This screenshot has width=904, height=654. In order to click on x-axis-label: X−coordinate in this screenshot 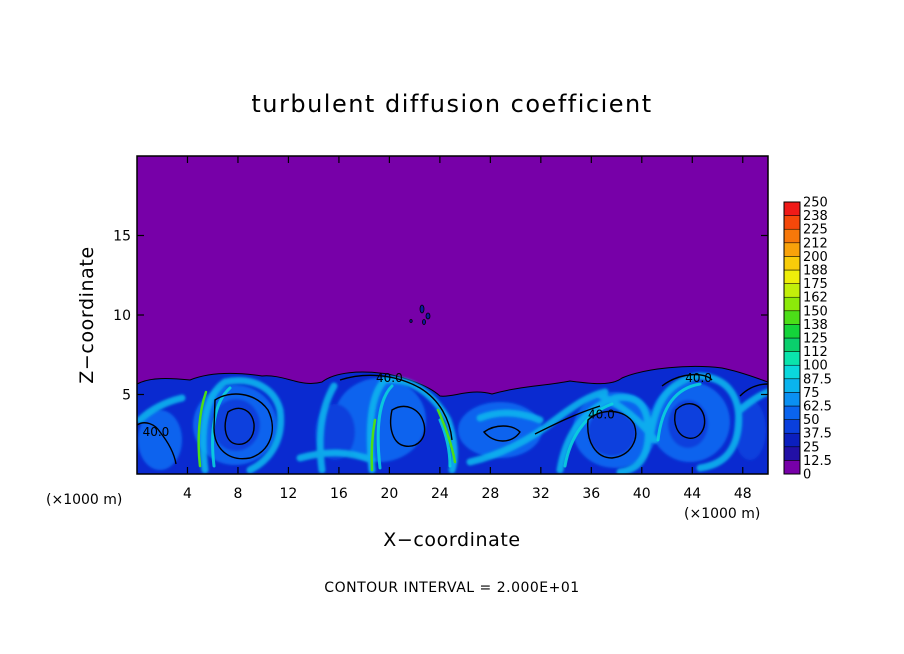, I will do `click(451, 540)`.